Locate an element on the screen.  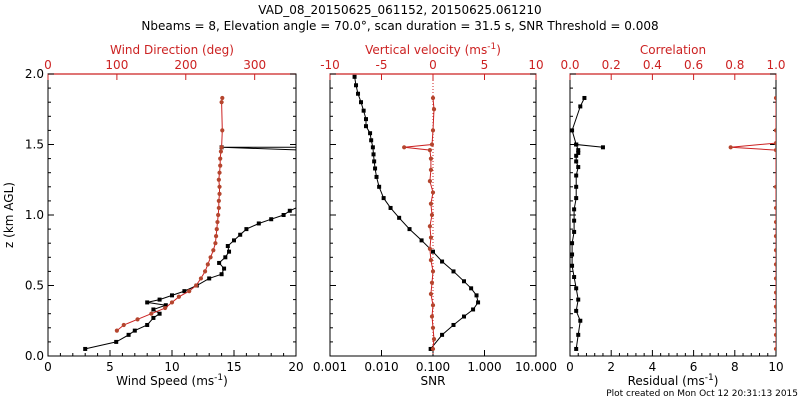
y-axis-label: z (km AGL) is located at coordinates (9, 215).